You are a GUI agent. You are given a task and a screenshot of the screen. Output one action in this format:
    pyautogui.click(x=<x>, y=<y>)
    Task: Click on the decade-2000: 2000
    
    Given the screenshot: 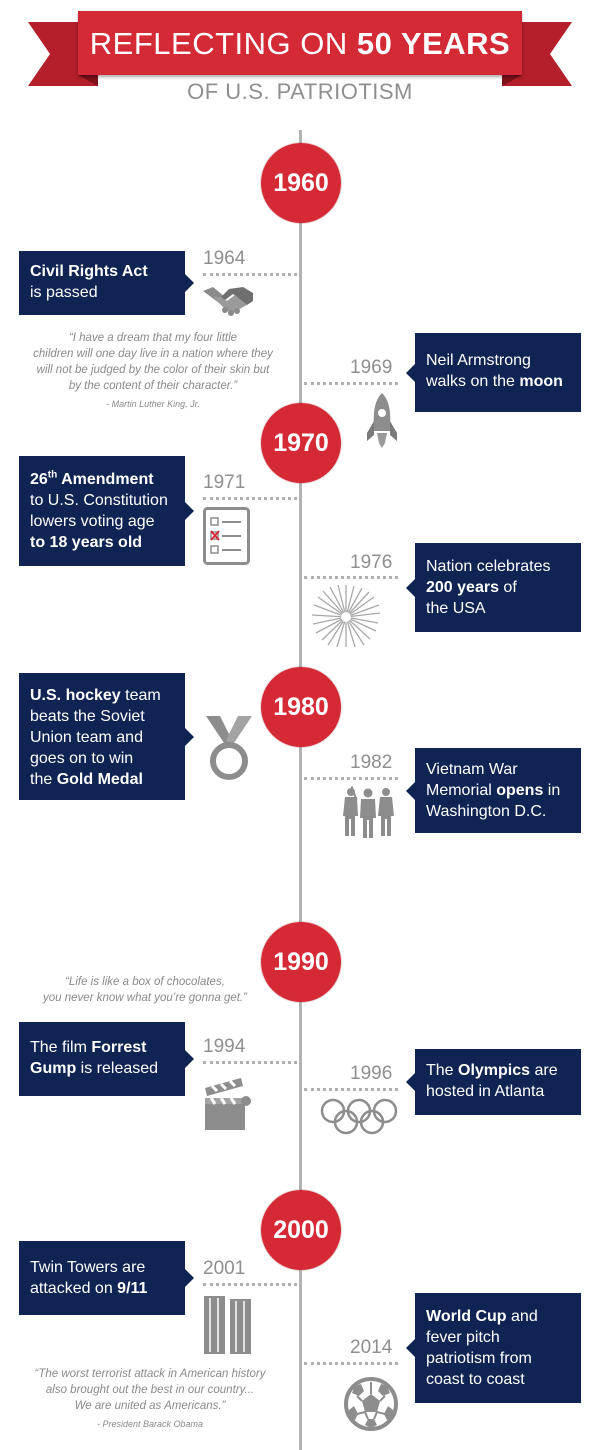 What is the action you would take?
    pyautogui.click(x=301, y=1230)
    